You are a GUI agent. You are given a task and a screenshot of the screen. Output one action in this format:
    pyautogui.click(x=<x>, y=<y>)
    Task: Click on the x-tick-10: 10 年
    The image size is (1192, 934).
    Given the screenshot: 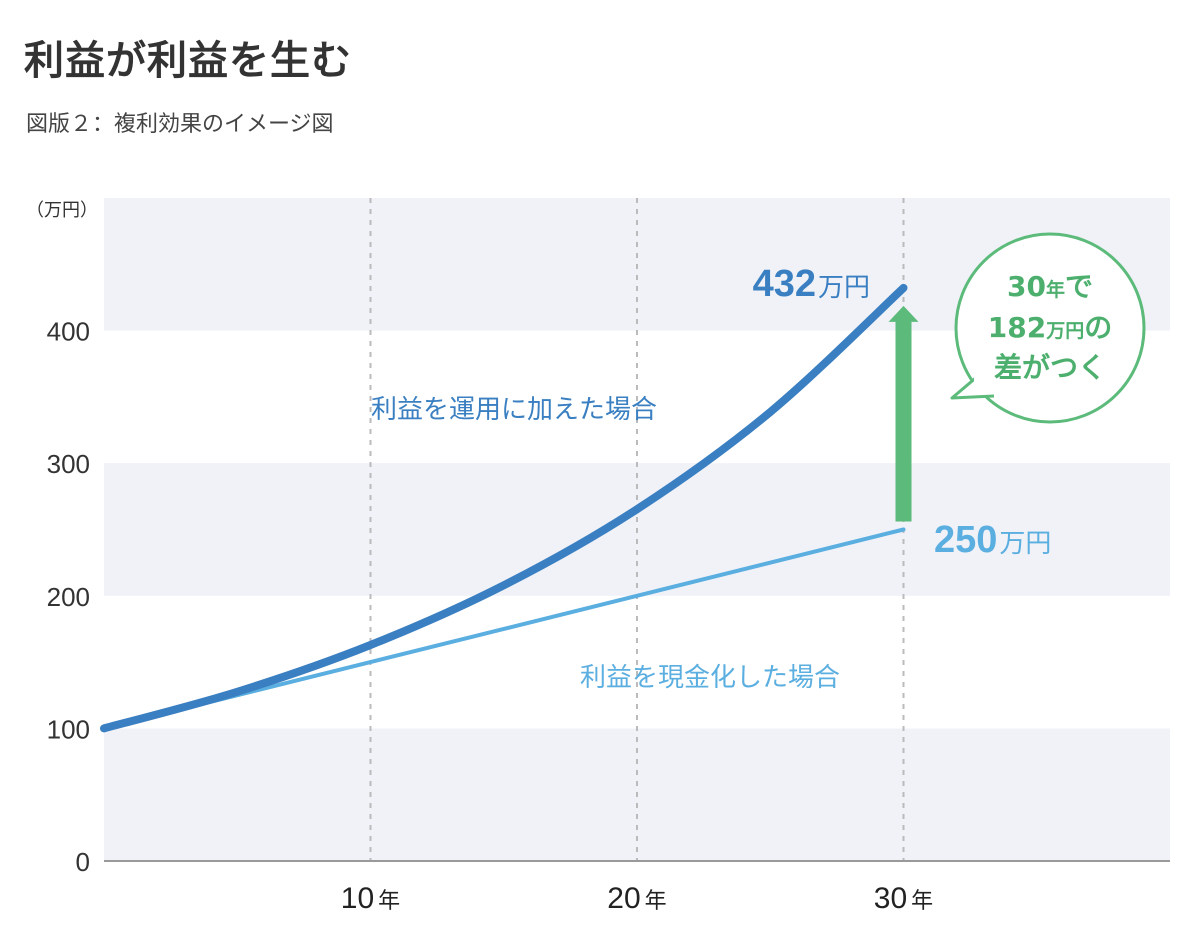 What is the action you would take?
    pyautogui.click(x=370, y=898)
    